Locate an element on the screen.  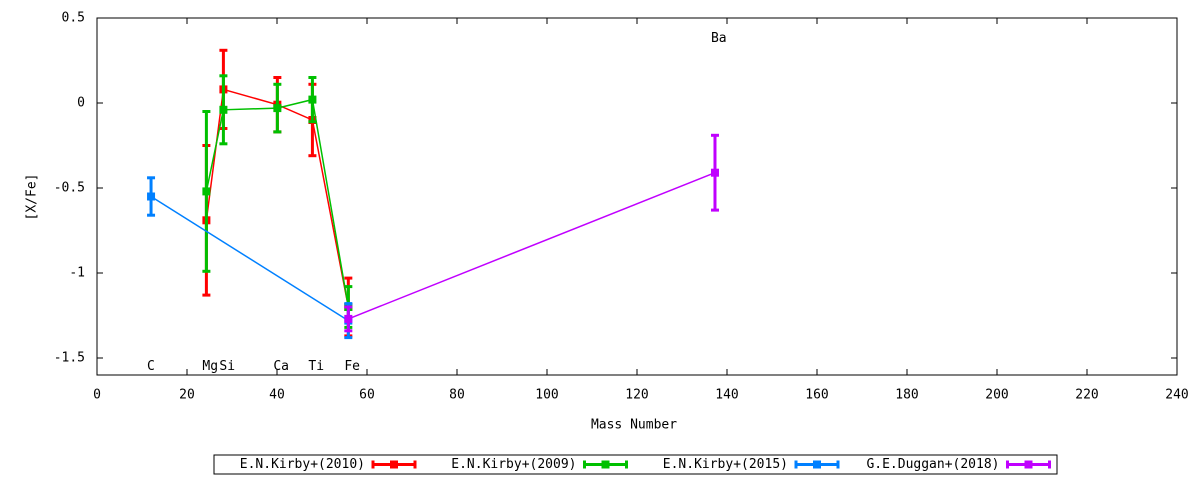
y-tick-label: 0 is located at coordinates (81, 103).